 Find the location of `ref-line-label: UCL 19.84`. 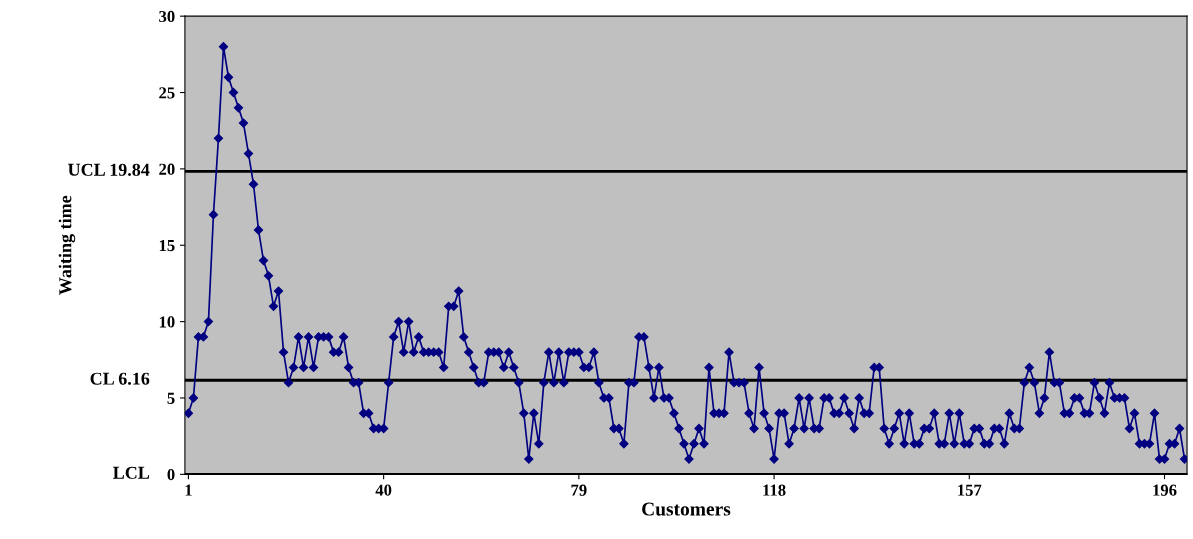

ref-line-label: UCL 19.84 is located at coordinates (109, 169).